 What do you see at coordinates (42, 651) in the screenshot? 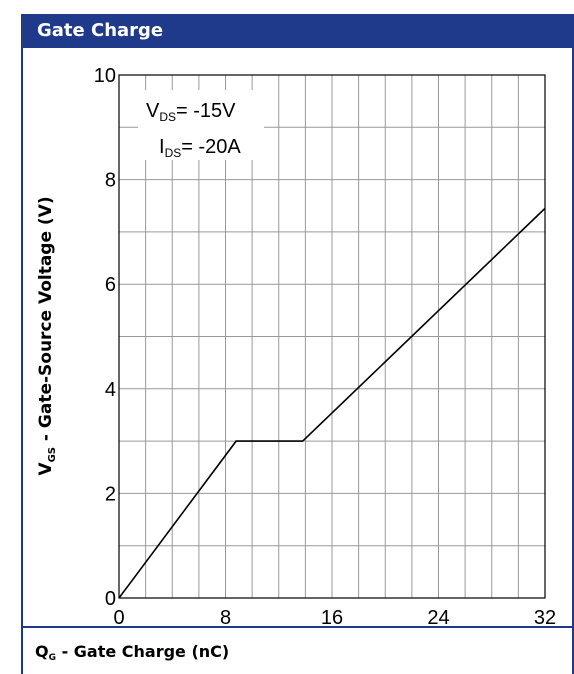
I see `x-axis-label-main: Q` at bounding box center [42, 651].